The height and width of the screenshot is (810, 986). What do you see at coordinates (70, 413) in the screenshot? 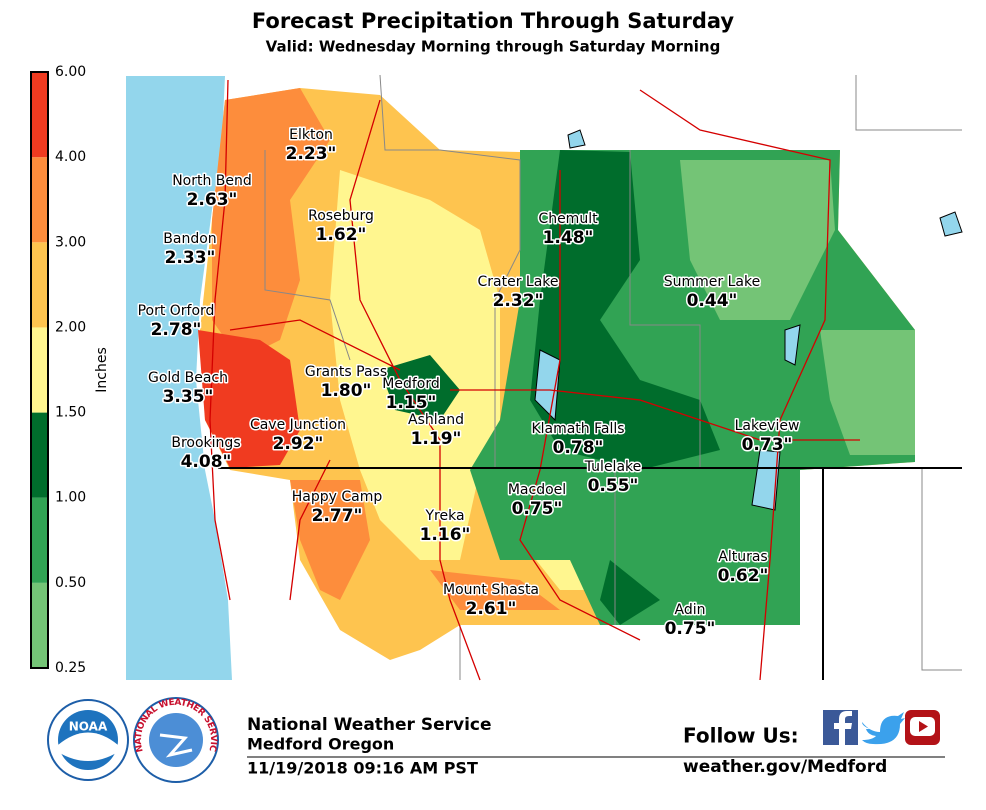
I see `legend-tick-label: 1.50` at bounding box center [70, 413].